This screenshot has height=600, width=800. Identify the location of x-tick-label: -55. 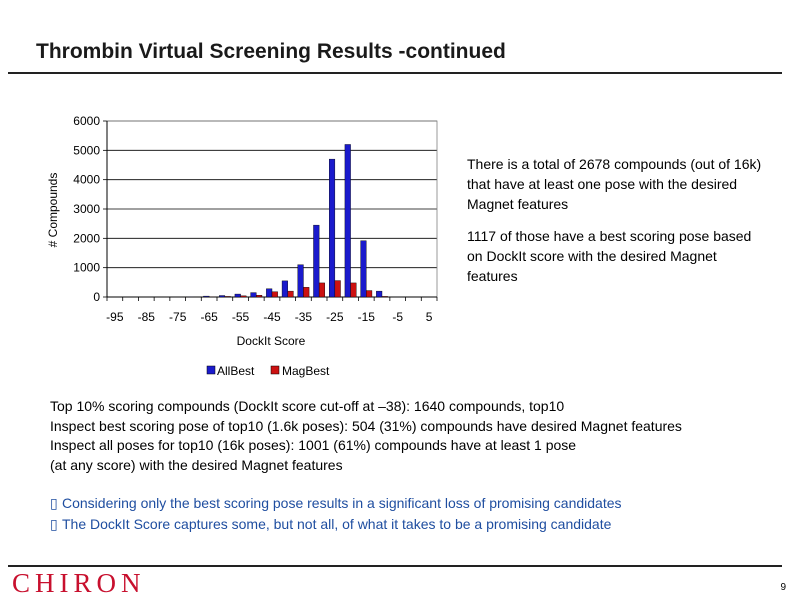
(241, 317).